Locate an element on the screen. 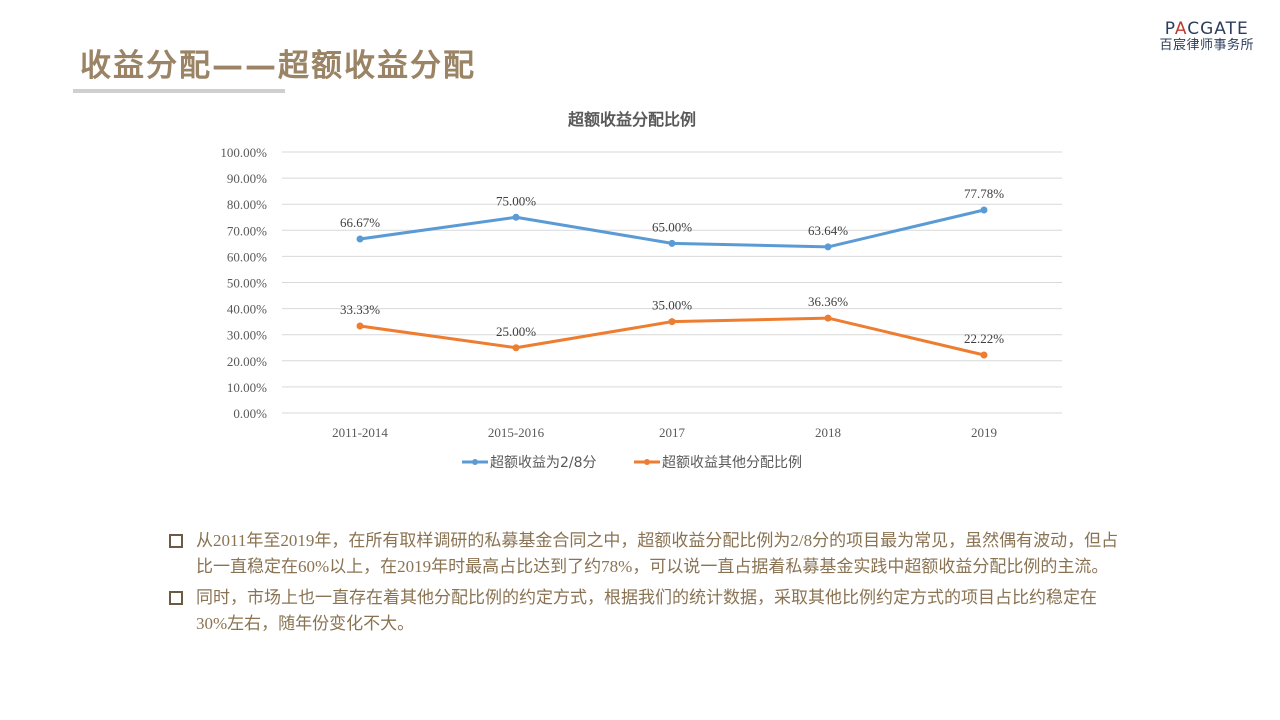  y-tick-label: 40.00% is located at coordinates (247, 309).